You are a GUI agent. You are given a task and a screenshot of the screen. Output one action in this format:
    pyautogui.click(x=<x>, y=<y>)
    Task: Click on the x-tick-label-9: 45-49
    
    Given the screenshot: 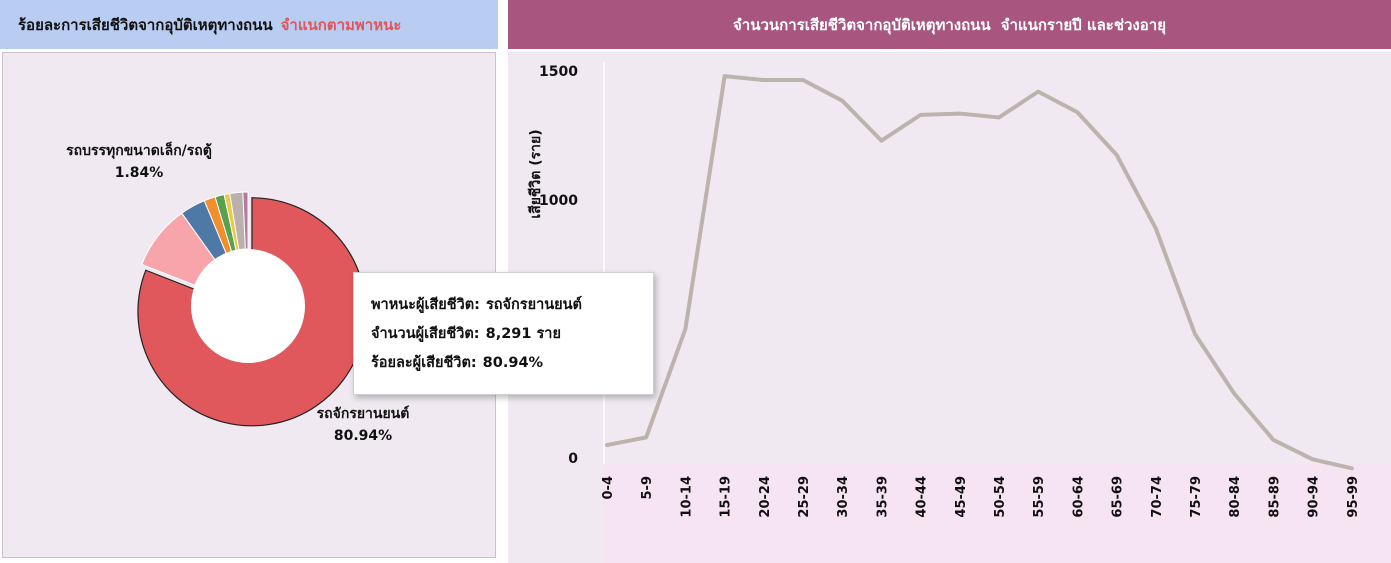 What is the action you would take?
    pyautogui.click(x=961, y=497)
    